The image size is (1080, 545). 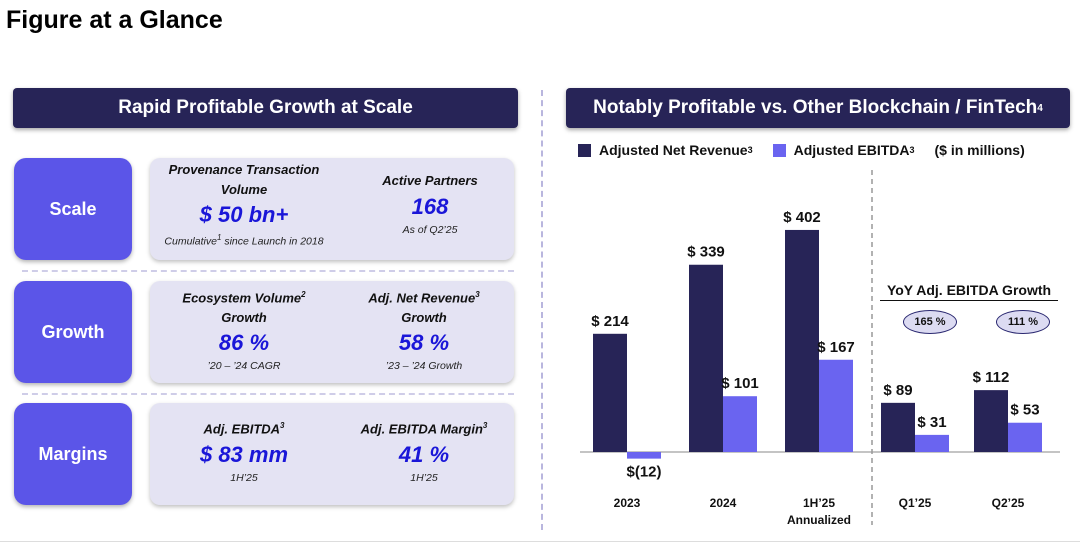 What do you see at coordinates (424, 455) in the screenshot?
I see `metric-value: 41 %` at bounding box center [424, 455].